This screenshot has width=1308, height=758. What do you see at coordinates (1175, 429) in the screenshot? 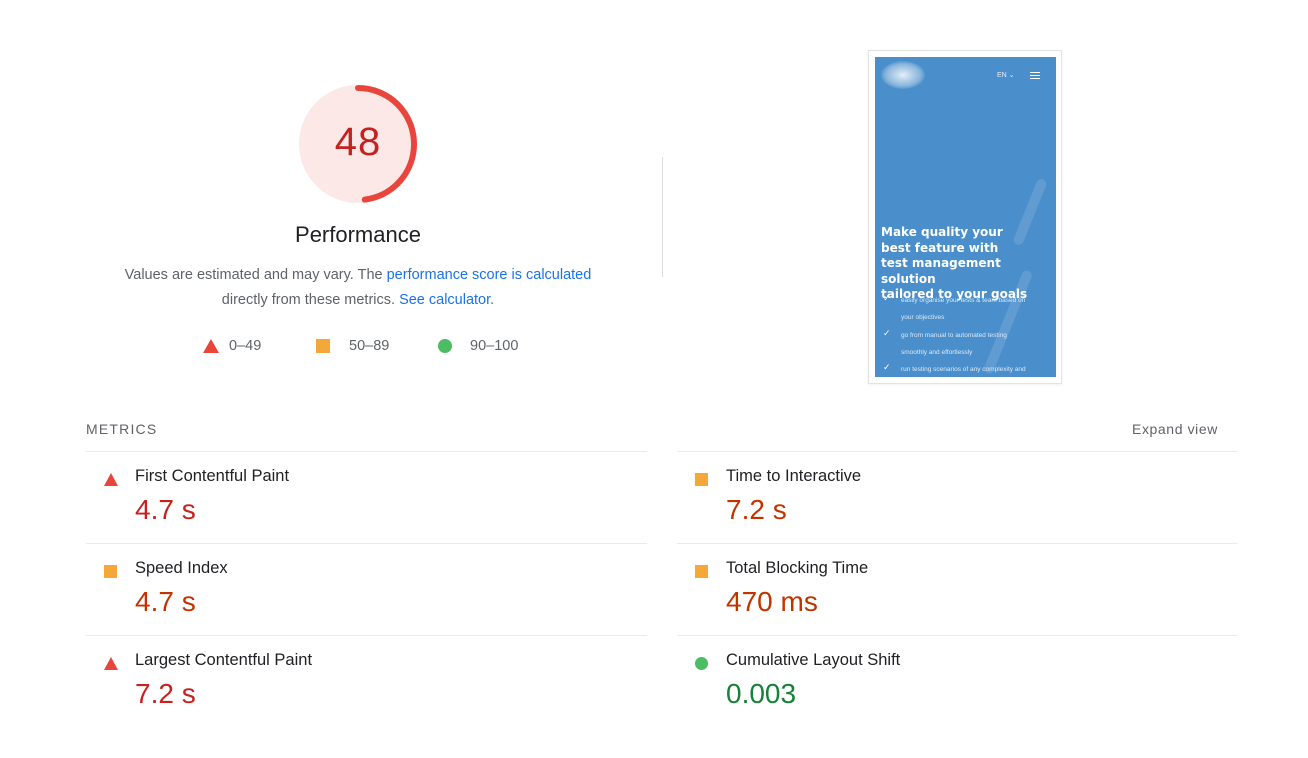
I see `expand-view-toggle: Expand view` at bounding box center [1175, 429].